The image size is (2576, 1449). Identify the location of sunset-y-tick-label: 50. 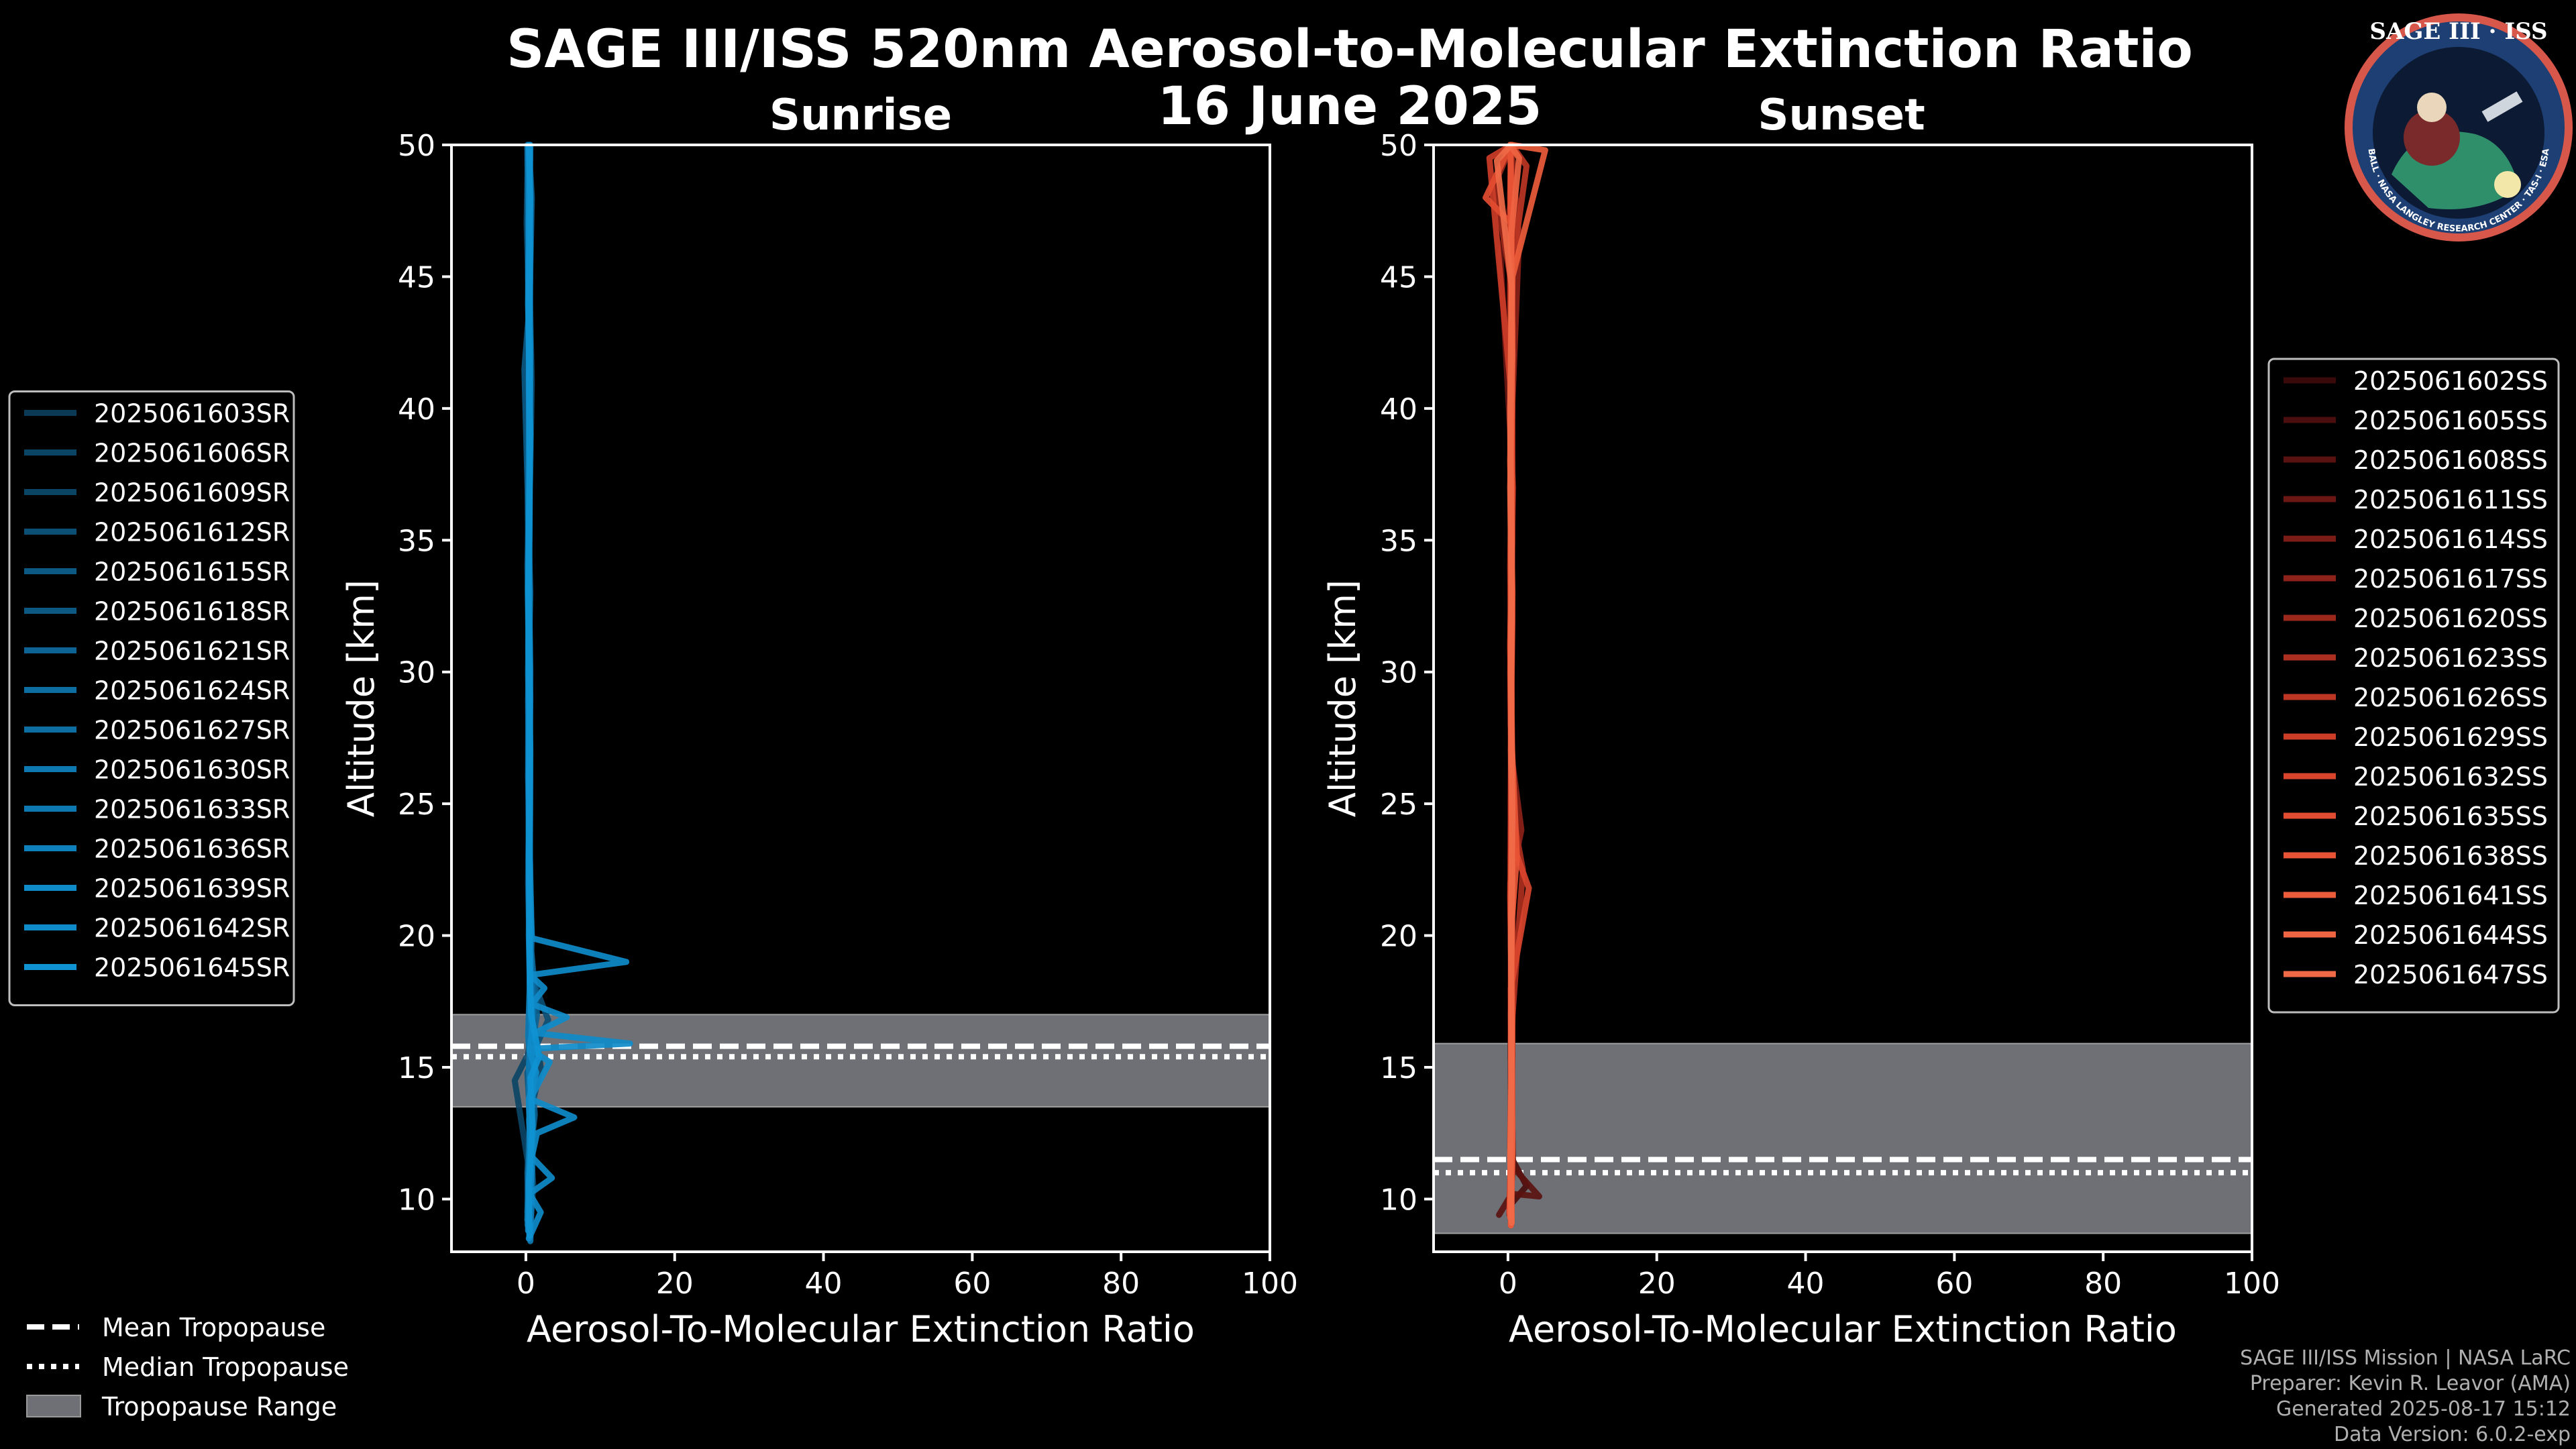
(1398, 146).